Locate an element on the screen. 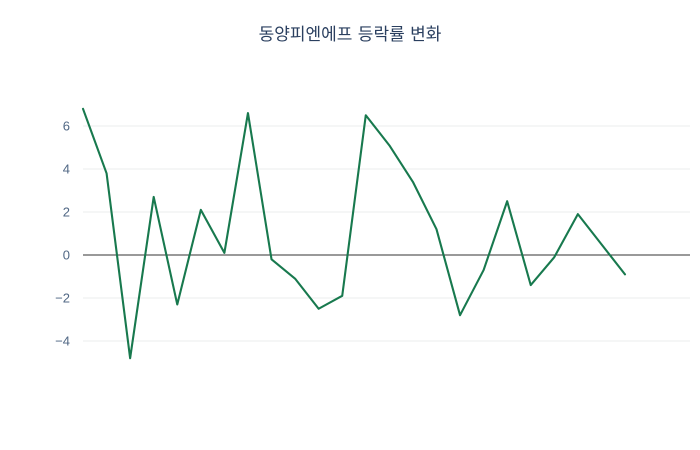 The width and height of the screenshot is (700, 450). y-tick-label: 0 is located at coordinates (66, 254).